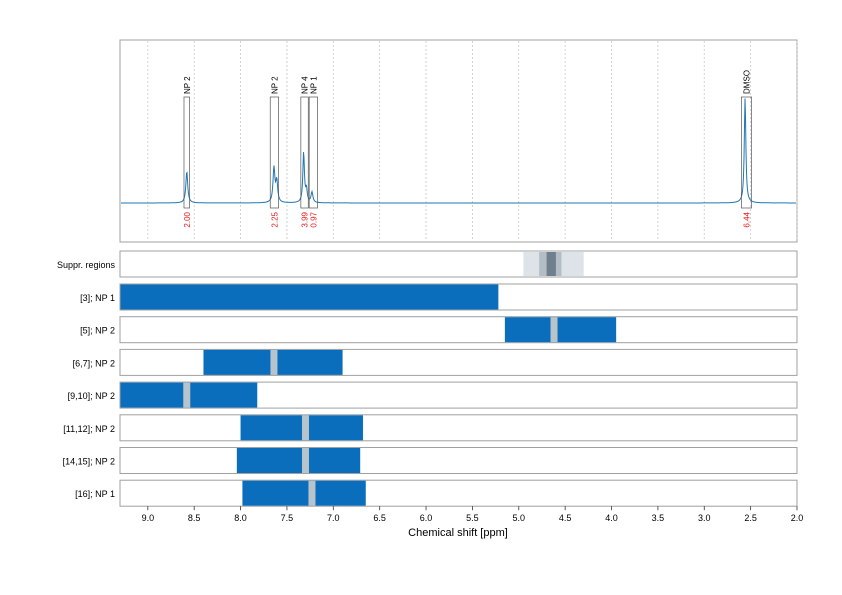  Describe the element at coordinates (95, 494) in the screenshot. I see `track-label: [16]; NP 1` at that location.